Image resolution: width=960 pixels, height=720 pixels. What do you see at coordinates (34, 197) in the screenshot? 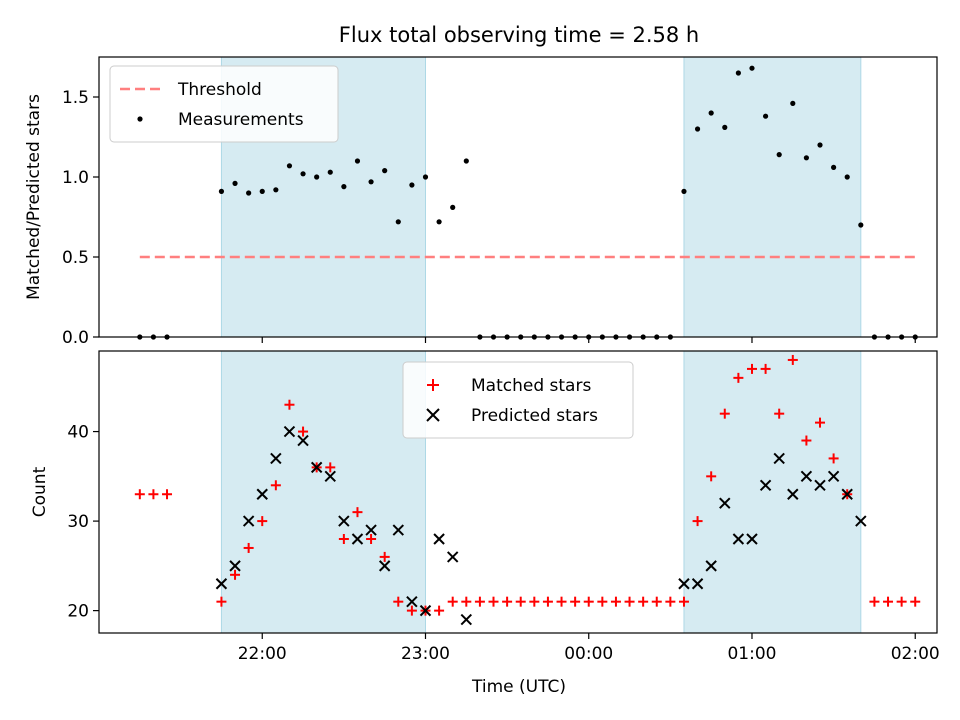
I see `top-y-axis-label: Matched/Predicted stars` at bounding box center [34, 197].